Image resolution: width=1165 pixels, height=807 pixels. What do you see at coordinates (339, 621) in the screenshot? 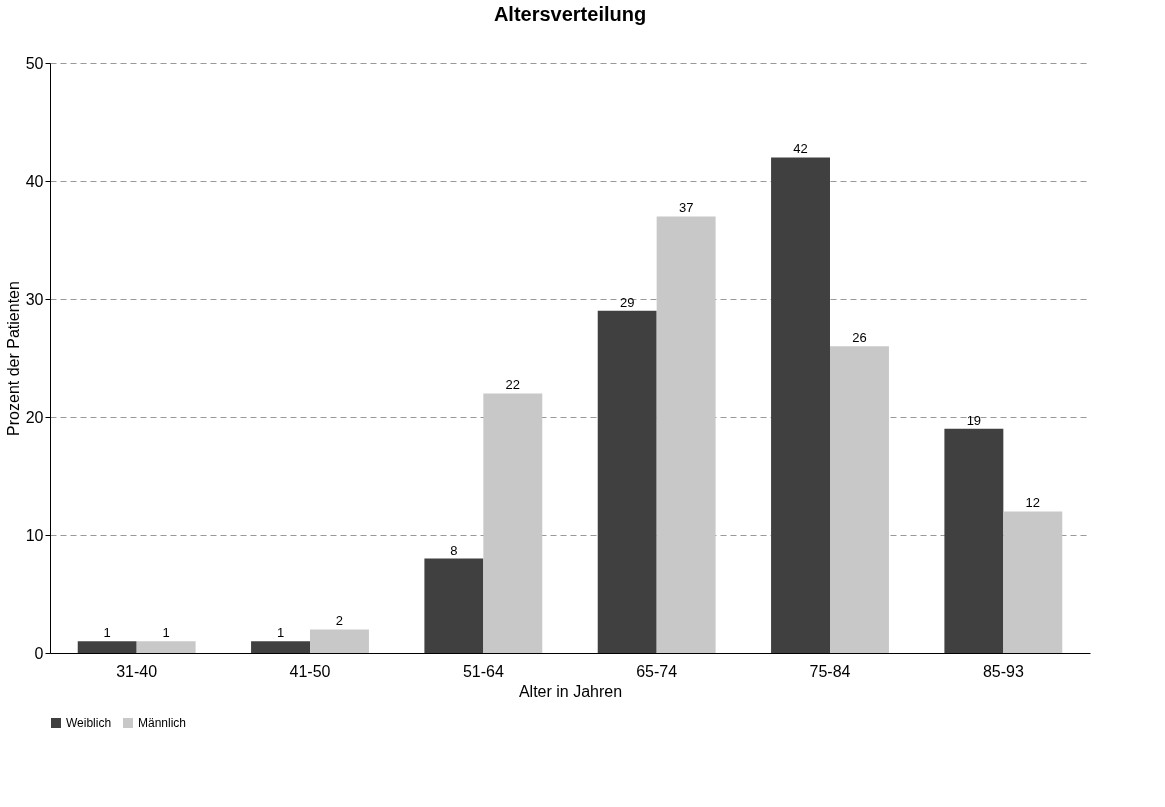
I see `data-label: 2` at bounding box center [339, 621].